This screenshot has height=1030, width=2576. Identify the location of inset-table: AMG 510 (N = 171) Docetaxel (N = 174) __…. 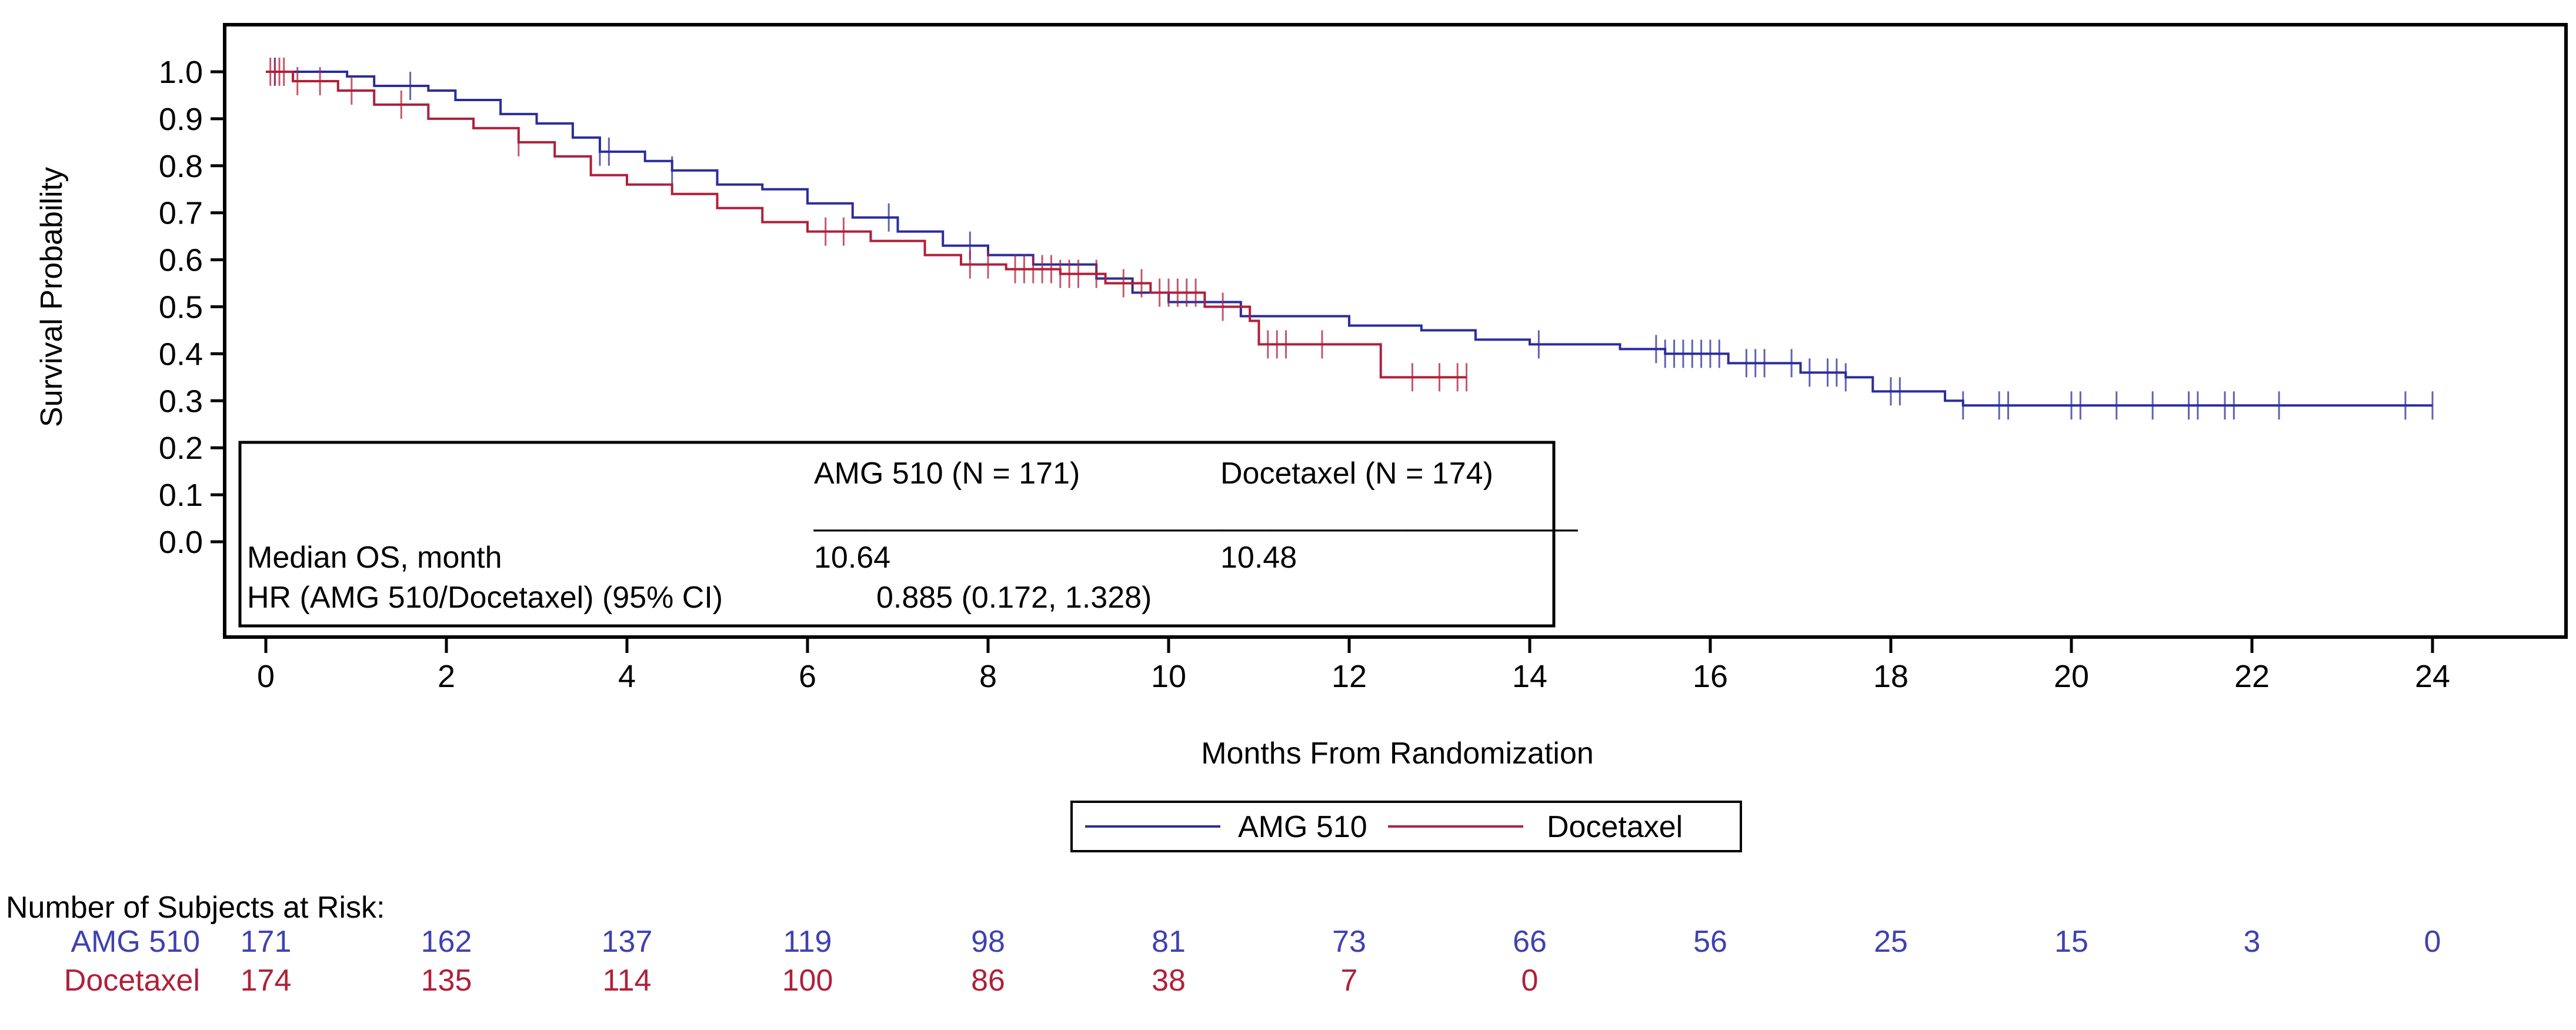
(908, 534).